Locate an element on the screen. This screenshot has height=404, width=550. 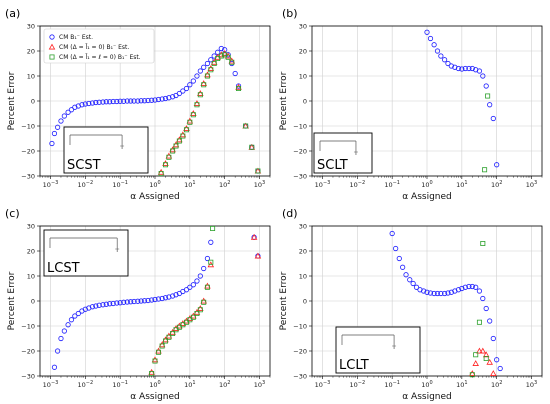
legend-entry: CM (Δ = l̄₁ = ℓ = 0) B₁⁻ Est. is located at coordinates (100, 57).